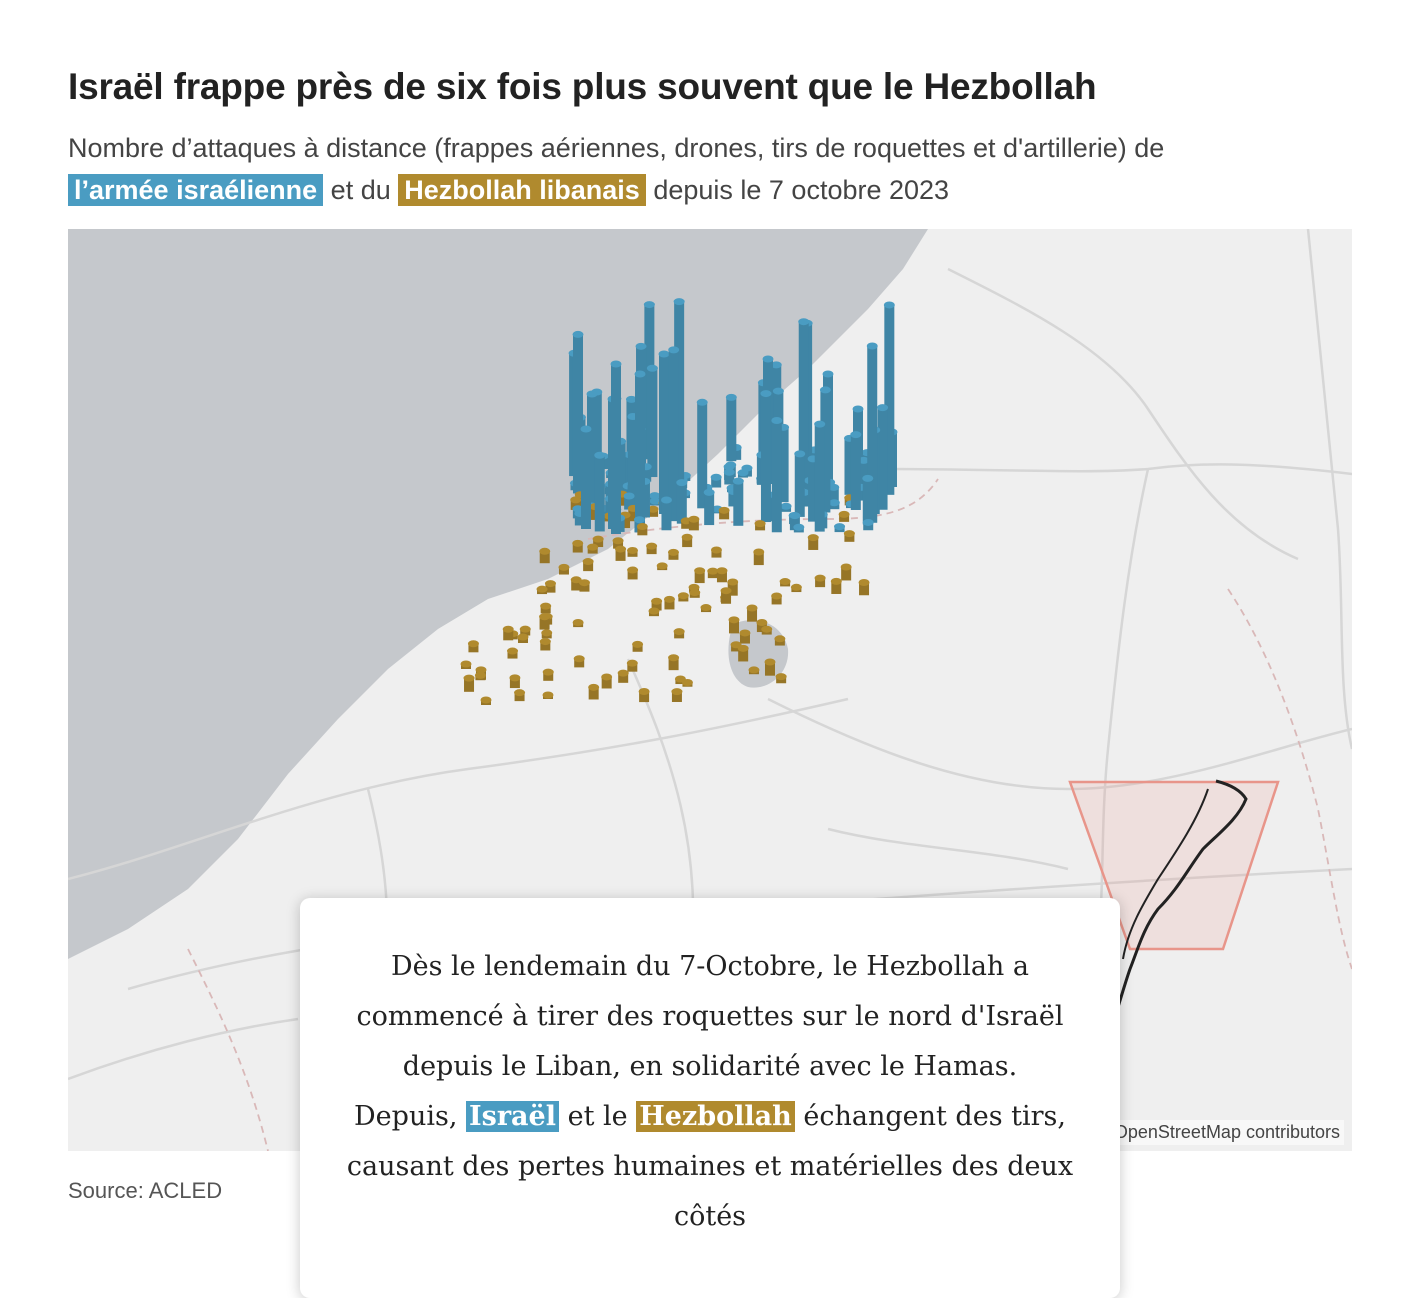  I want to click on inset-locator-box, so click(1174, 865).